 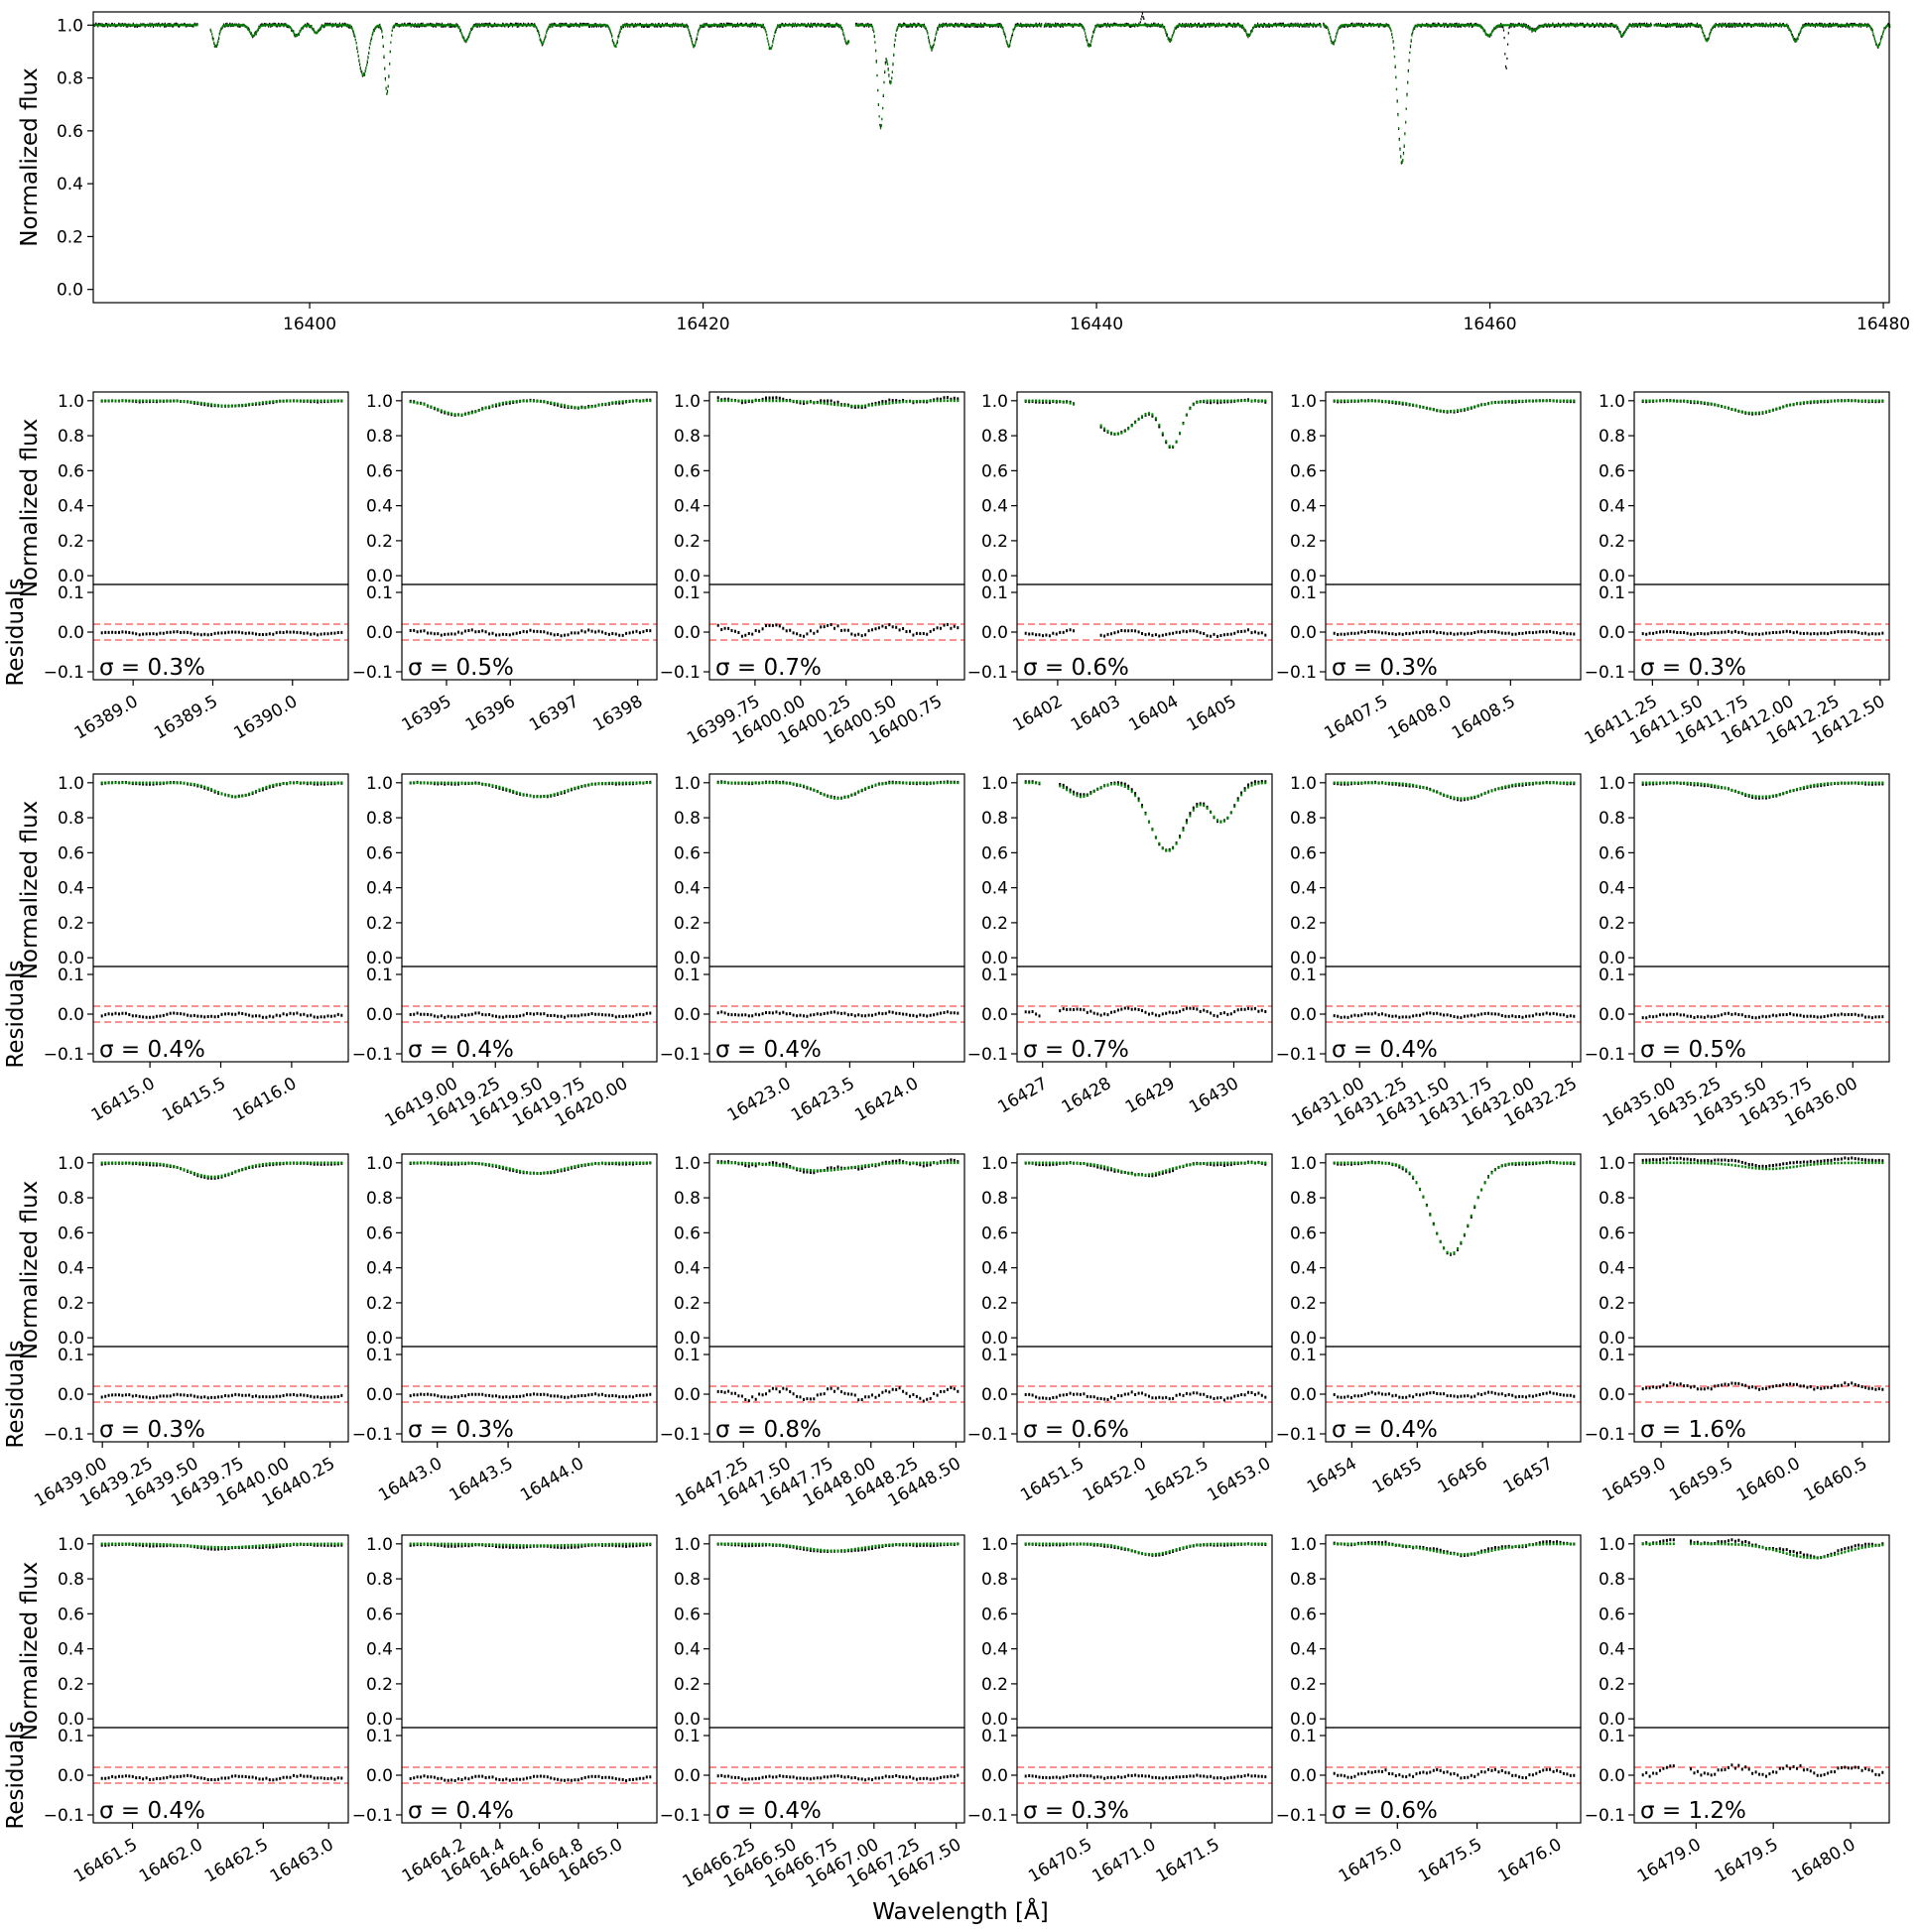 I want to click on overview-x-tick-label: 16420, so click(x=703, y=324).